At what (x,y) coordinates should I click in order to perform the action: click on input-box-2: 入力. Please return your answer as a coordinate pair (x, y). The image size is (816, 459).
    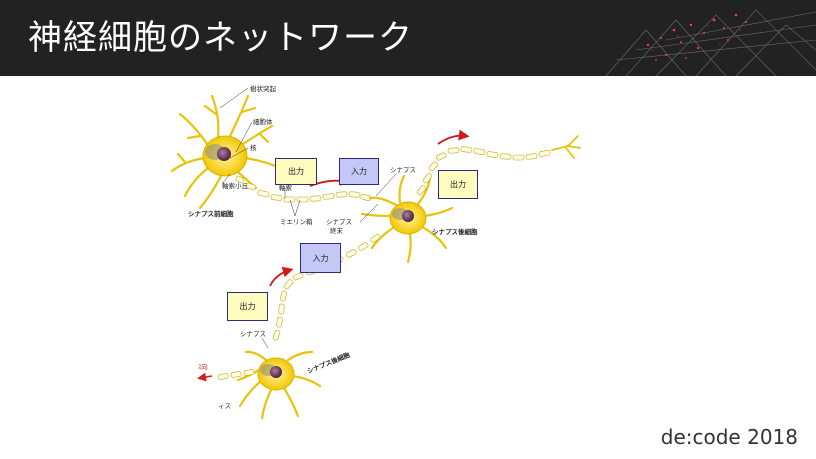
    Looking at the image, I should click on (320, 258).